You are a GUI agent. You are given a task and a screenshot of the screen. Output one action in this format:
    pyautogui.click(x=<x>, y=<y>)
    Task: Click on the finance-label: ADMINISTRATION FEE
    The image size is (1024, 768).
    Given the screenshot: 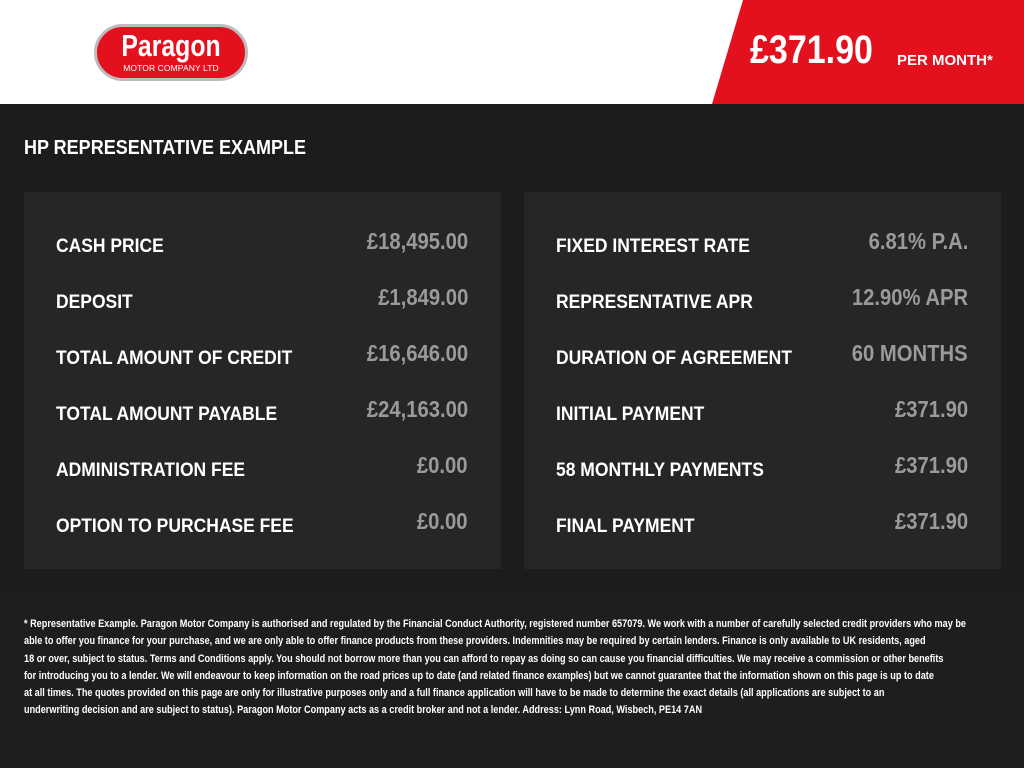 What is the action you would take?
    pyautogui.click(x=151, y=470)
    